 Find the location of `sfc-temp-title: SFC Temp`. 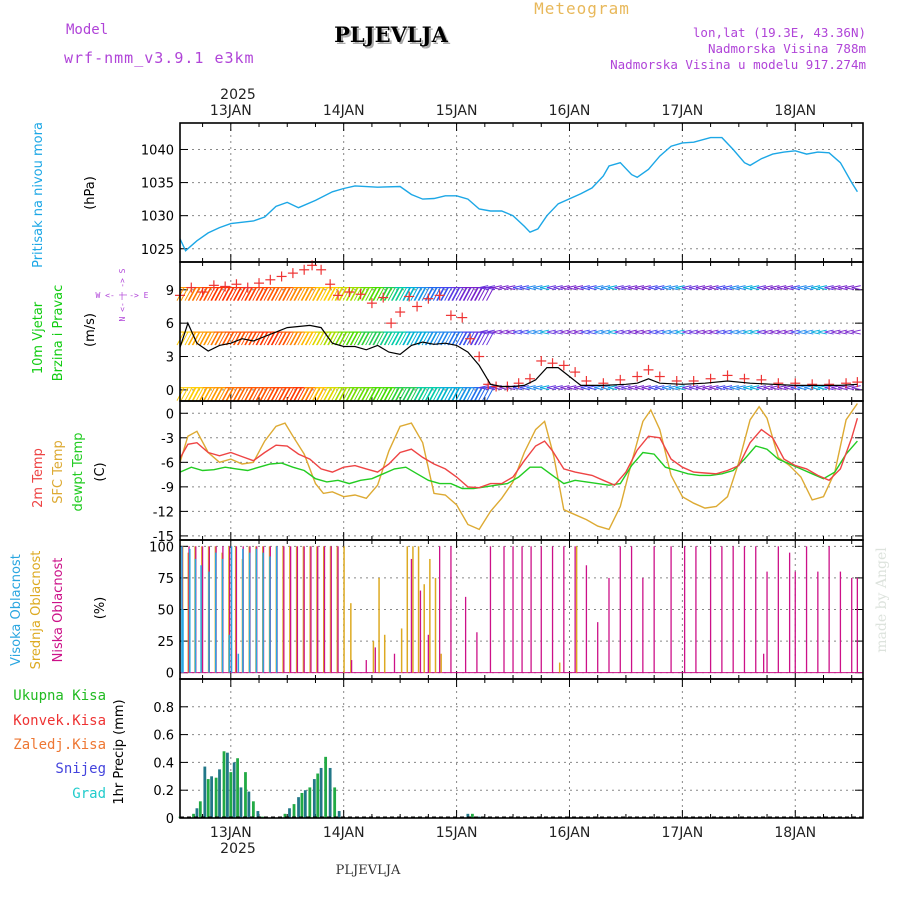

sfc-temp-title: SFC Temp is located at coordinates (58, 472).